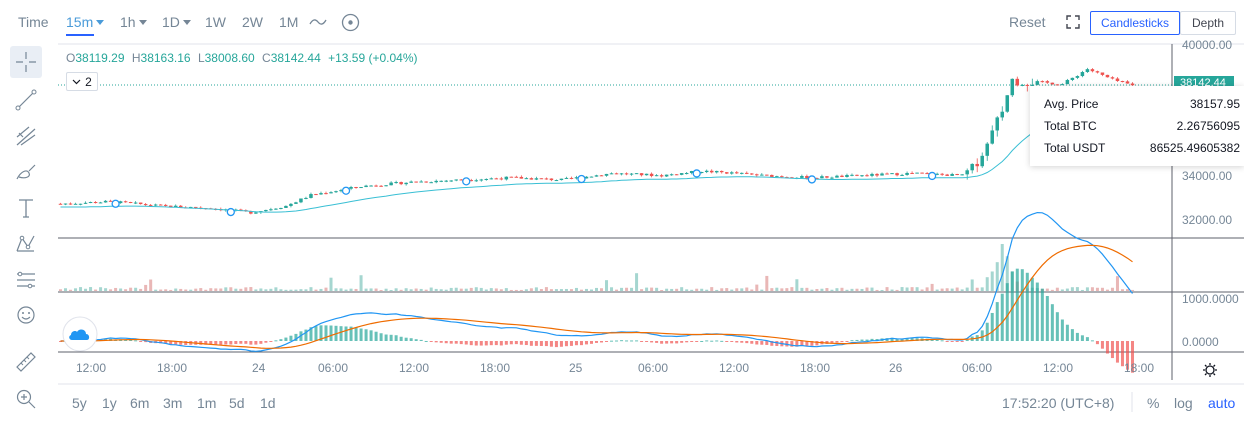 The width and height of the screenshot is (1244, 422). Describe the element at coordinates (252, 22) in the screenshot. I see `interval-2w: 2W` at that location.